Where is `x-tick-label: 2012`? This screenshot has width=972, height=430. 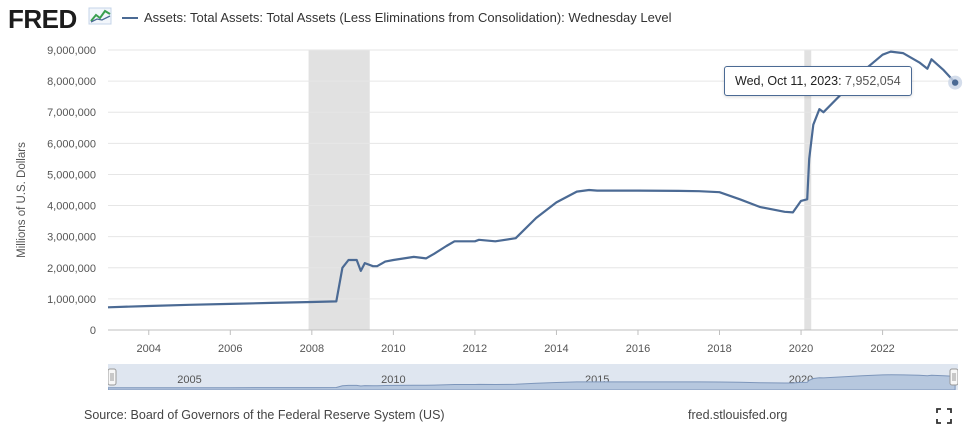 x-tick-label: 2012 is located at coordinates (475, 349).